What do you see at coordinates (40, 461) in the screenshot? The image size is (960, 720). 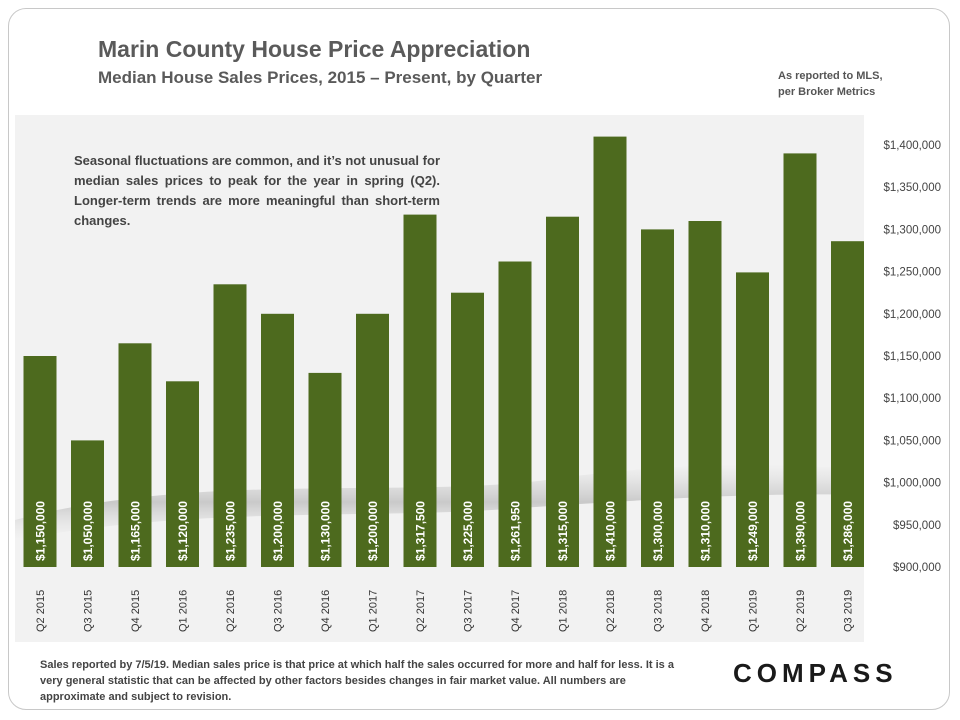 I see `bar-q2-2015` at bounding box center [40, 461].